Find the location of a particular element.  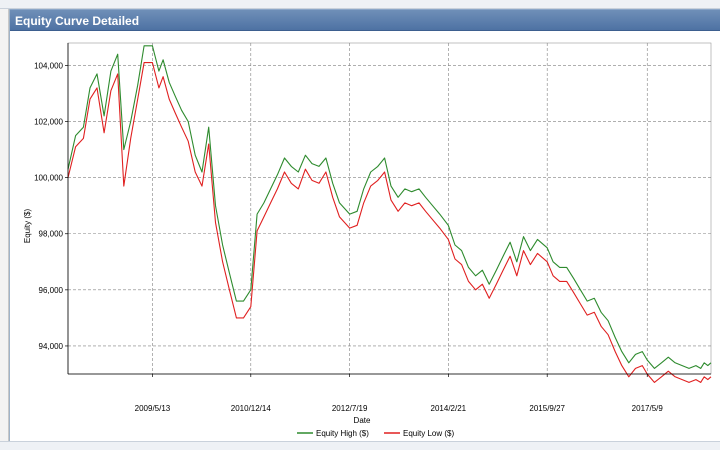

y-tick-label: 104,000 is located at coordinates (48, 65).